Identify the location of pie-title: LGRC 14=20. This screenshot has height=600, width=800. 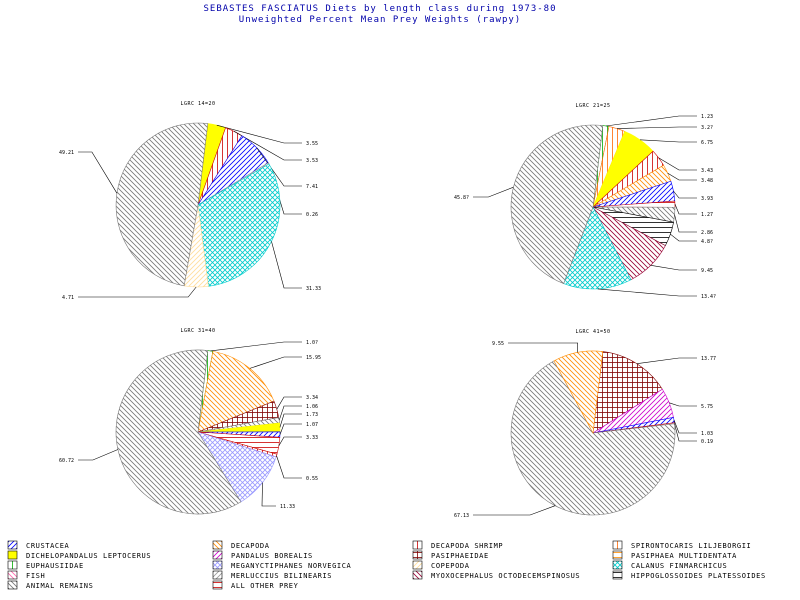
(197, 104).